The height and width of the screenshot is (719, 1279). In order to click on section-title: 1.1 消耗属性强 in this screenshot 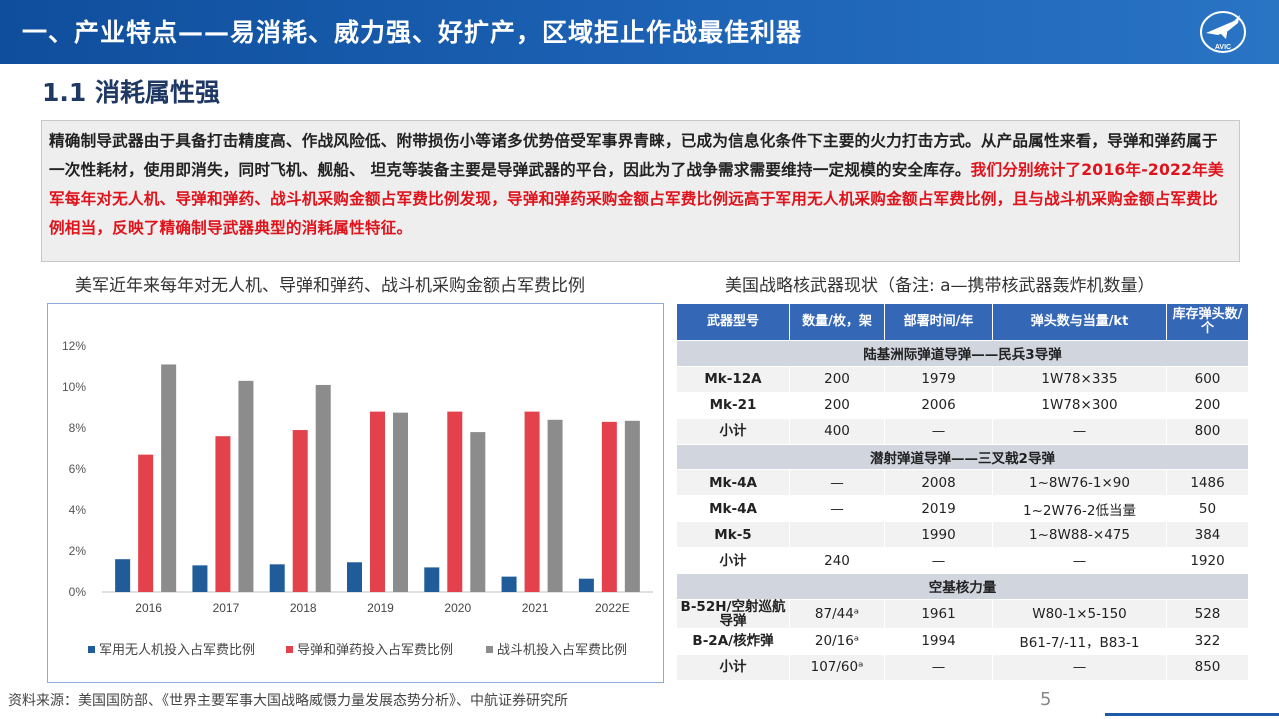, I will do `click(131, 92)`.